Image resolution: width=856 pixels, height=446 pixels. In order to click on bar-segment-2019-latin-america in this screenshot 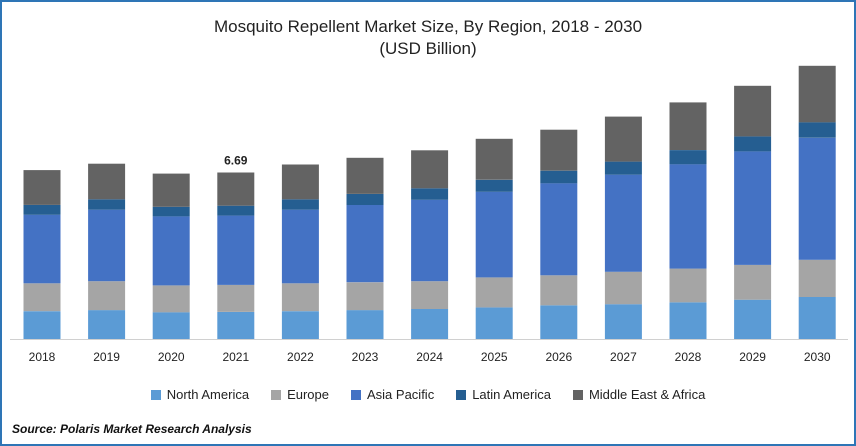, I will do `click(107, 204)`.